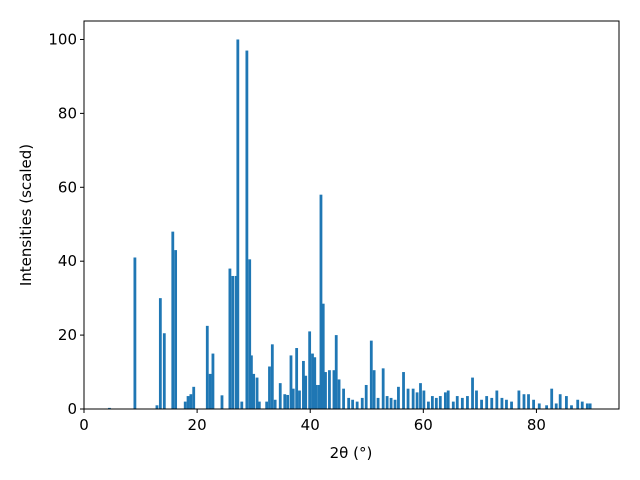 This screenshot has width=640, height=480. Describe the element at coordinates (536, 425) in the screenshot. I see `x-tick-label: 80` at that location.